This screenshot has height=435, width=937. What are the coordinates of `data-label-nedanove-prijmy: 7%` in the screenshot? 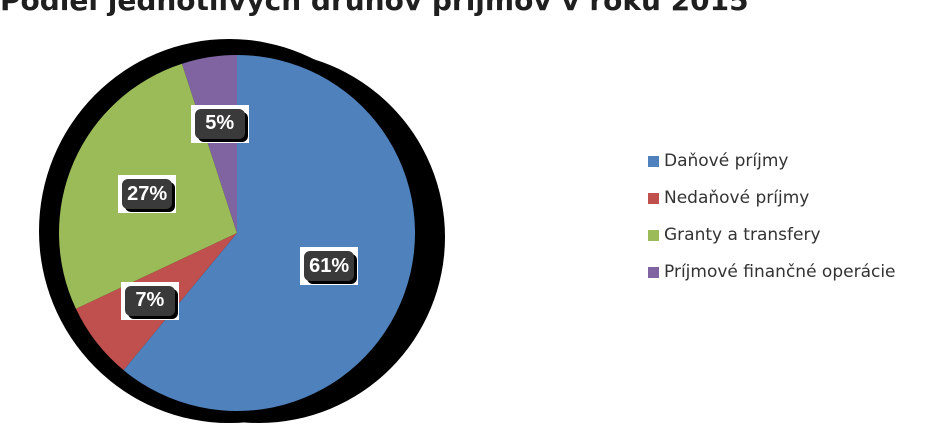 It's located at (149, 300).